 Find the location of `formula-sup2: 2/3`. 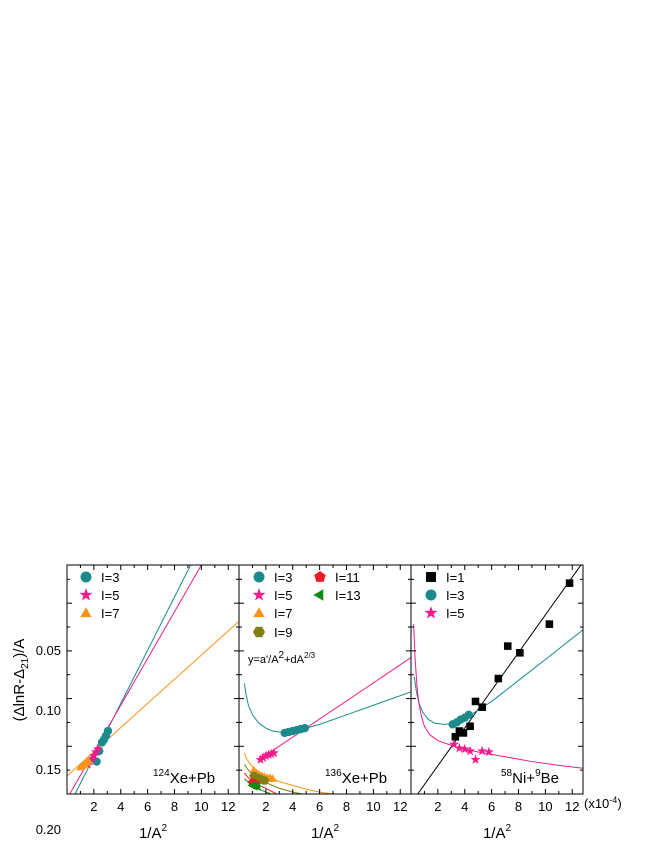

formula-sup2: 2/3 is located at coordinates (310, 655).